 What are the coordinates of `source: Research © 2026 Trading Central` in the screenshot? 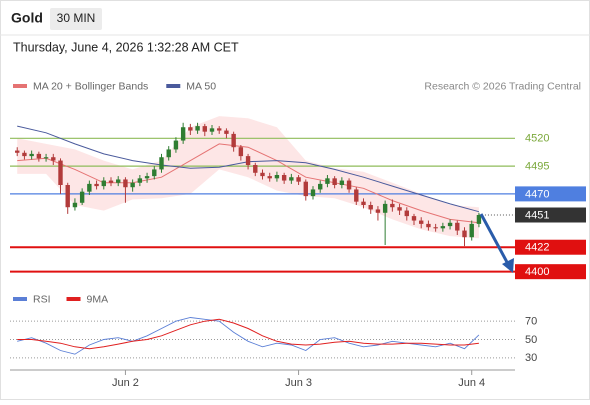 It's located at (502, 86).